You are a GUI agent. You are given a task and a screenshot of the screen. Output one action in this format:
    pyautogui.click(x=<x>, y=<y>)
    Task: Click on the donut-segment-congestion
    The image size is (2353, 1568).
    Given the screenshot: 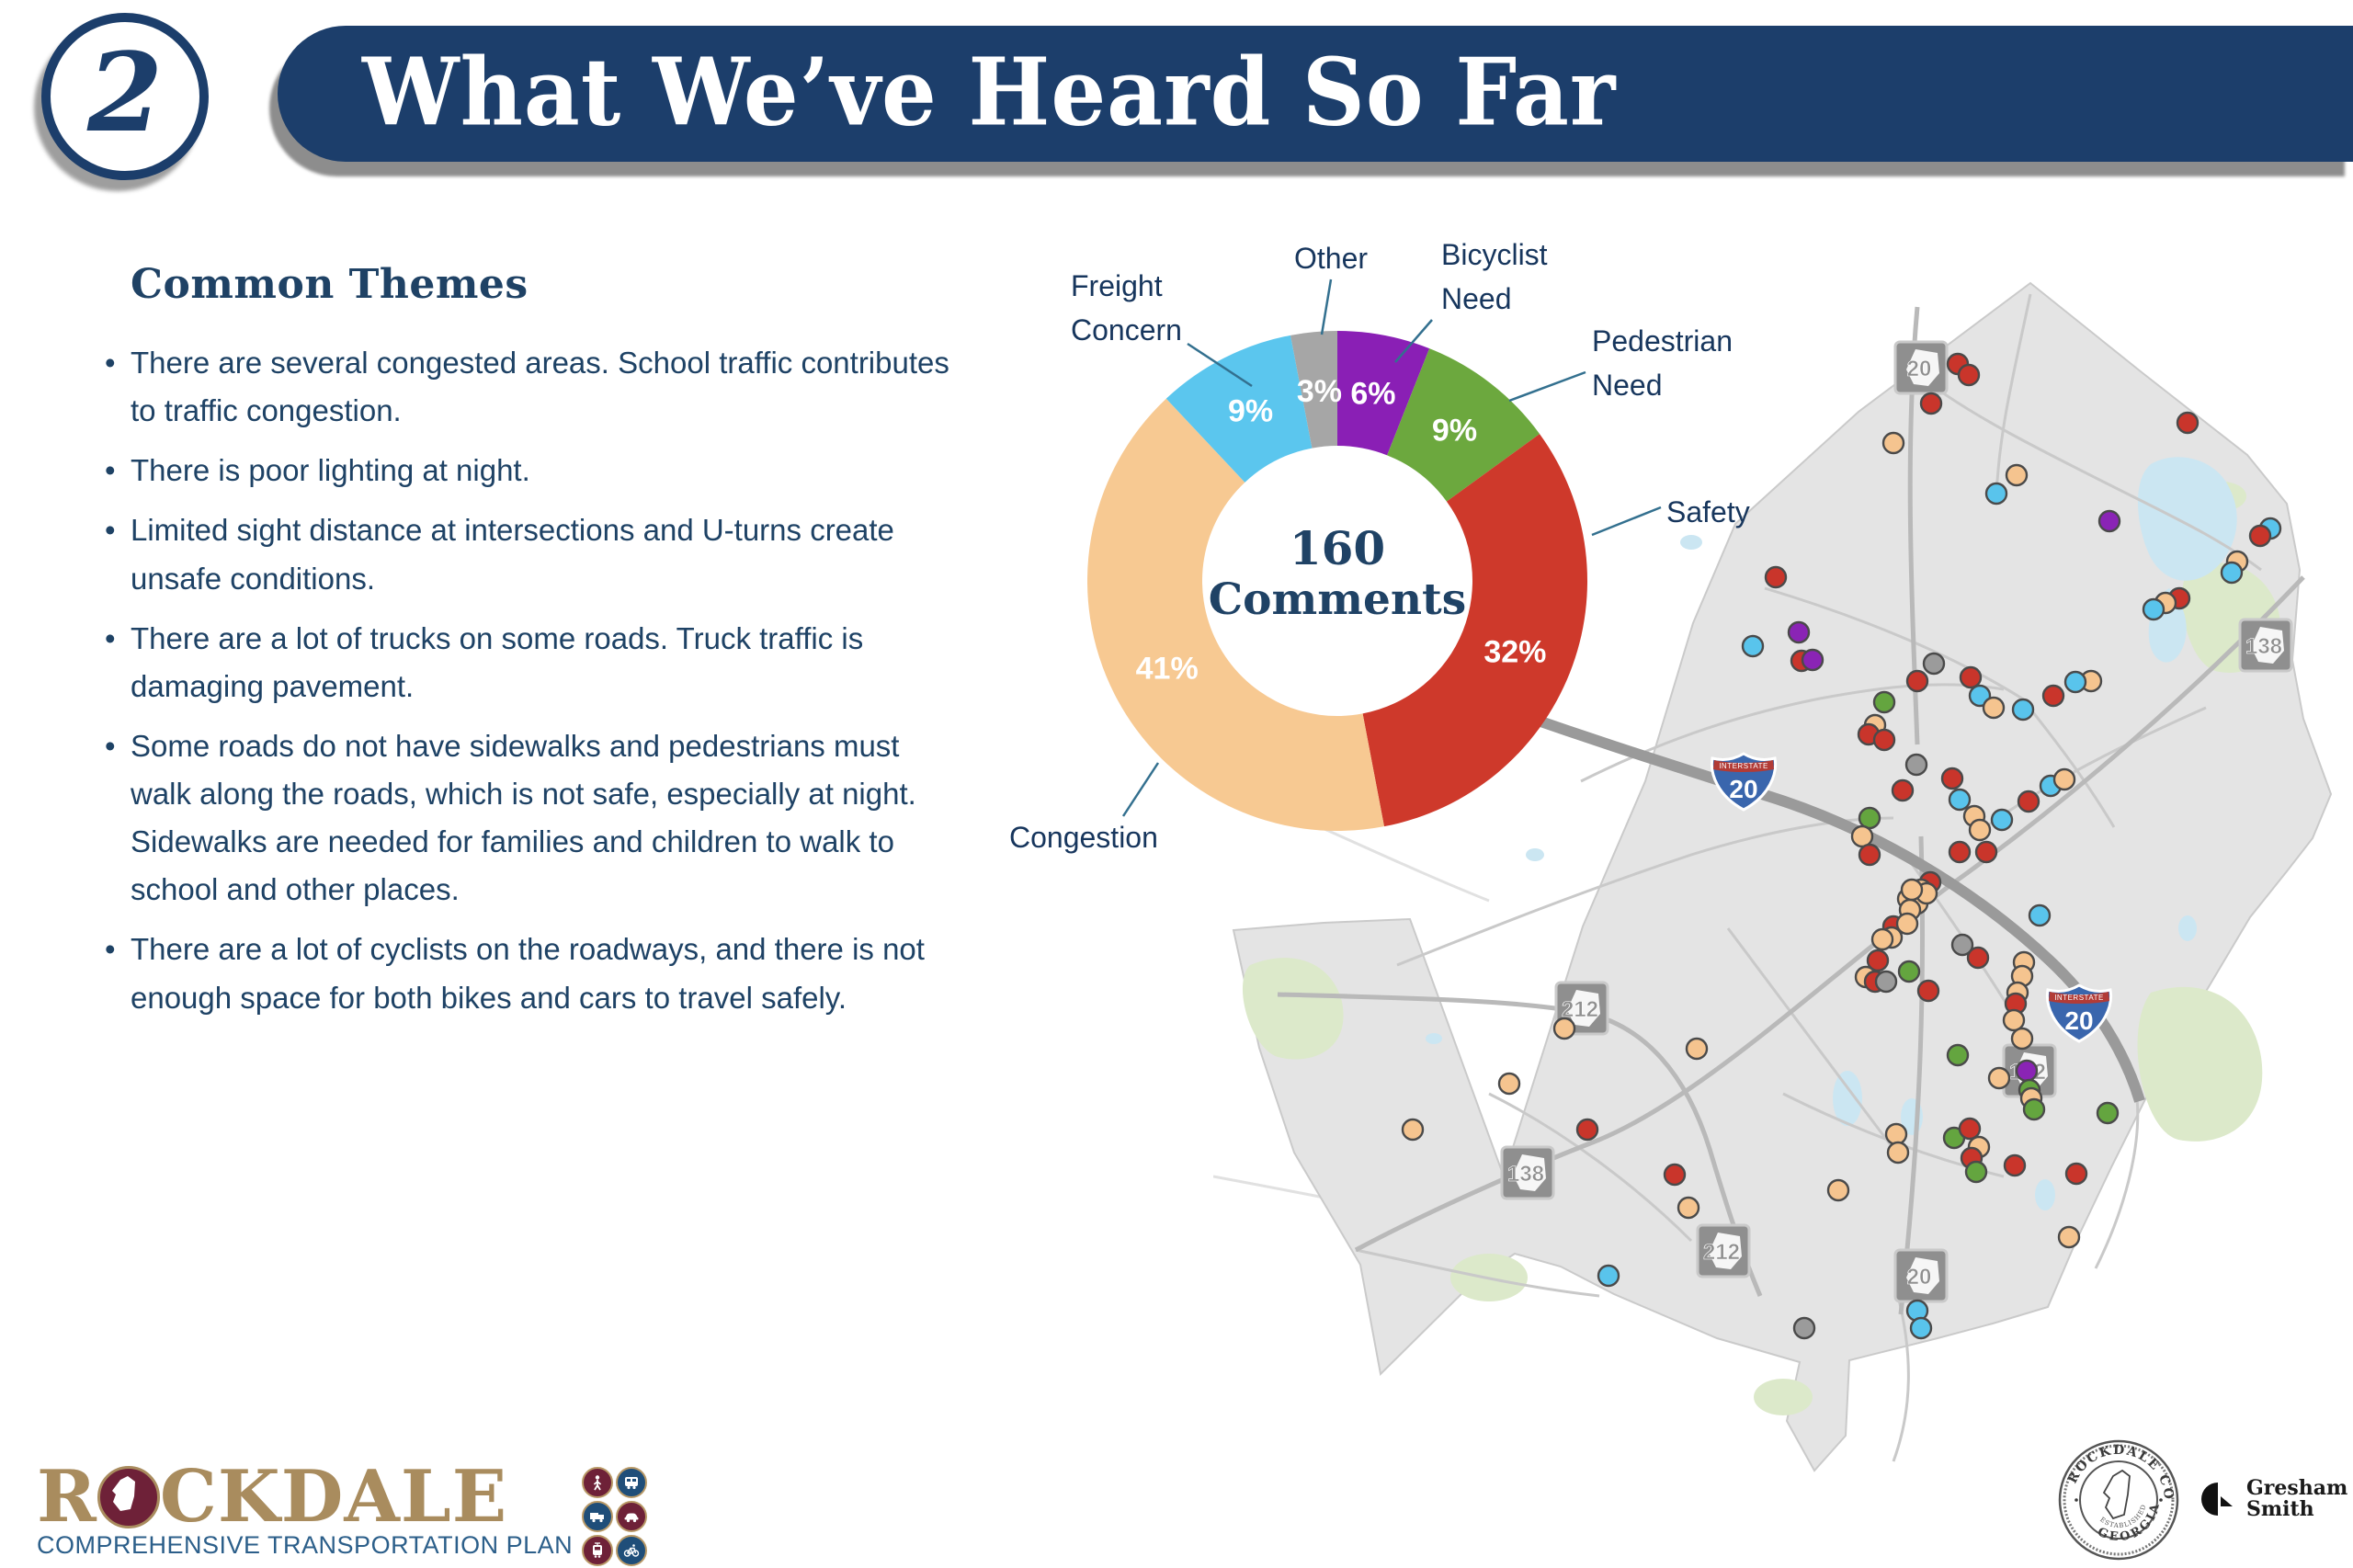 What is the action you would take?
    pyautogui.click(x=1235, y=614)
    